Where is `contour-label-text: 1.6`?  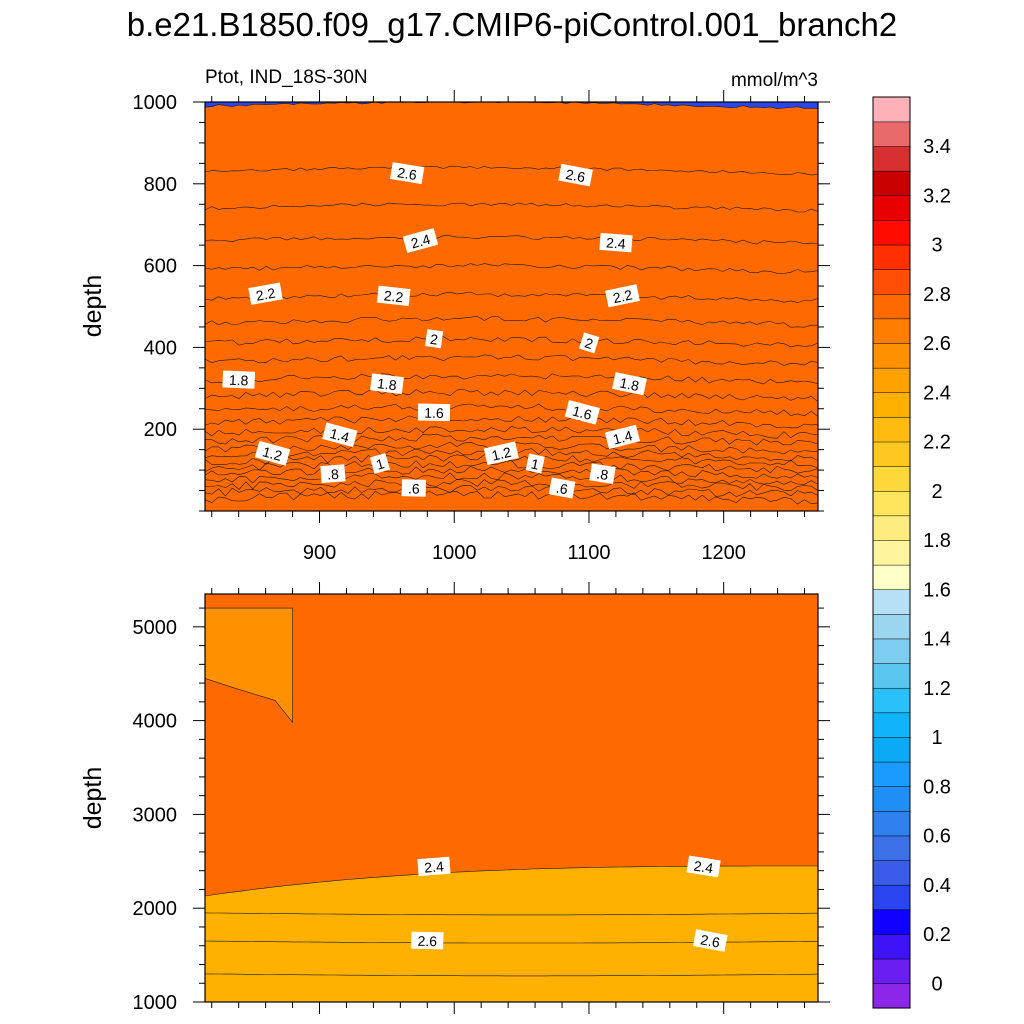 contour-label-text: 1.6 is located at coordinates (582, 413).